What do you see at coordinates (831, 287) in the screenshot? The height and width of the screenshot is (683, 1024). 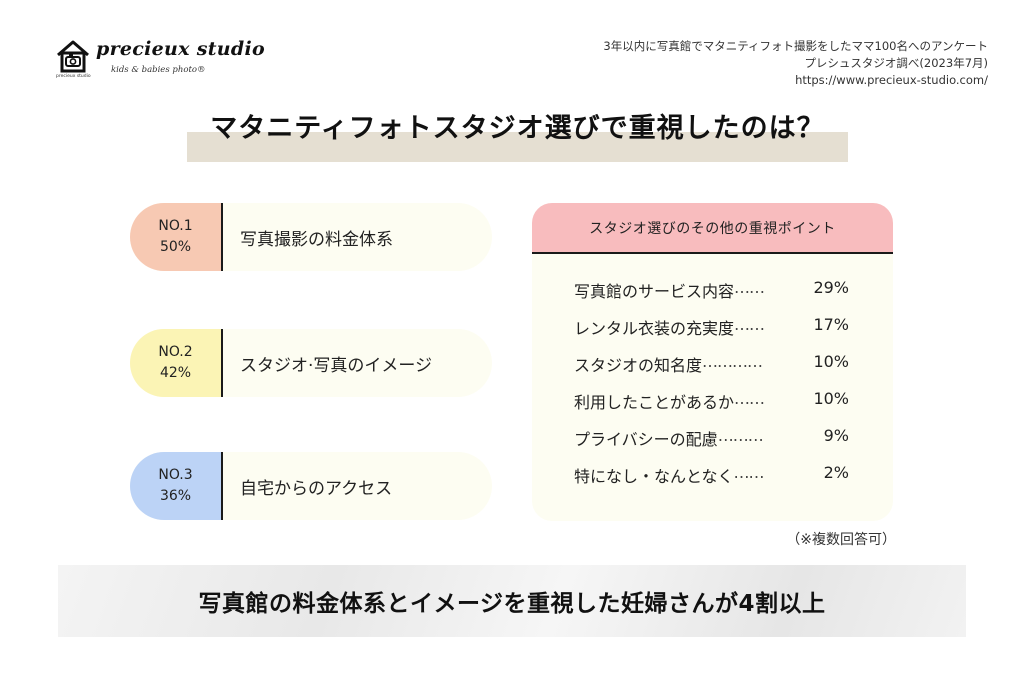 I see `item-value: 29%` at bounding box center [831, 287].